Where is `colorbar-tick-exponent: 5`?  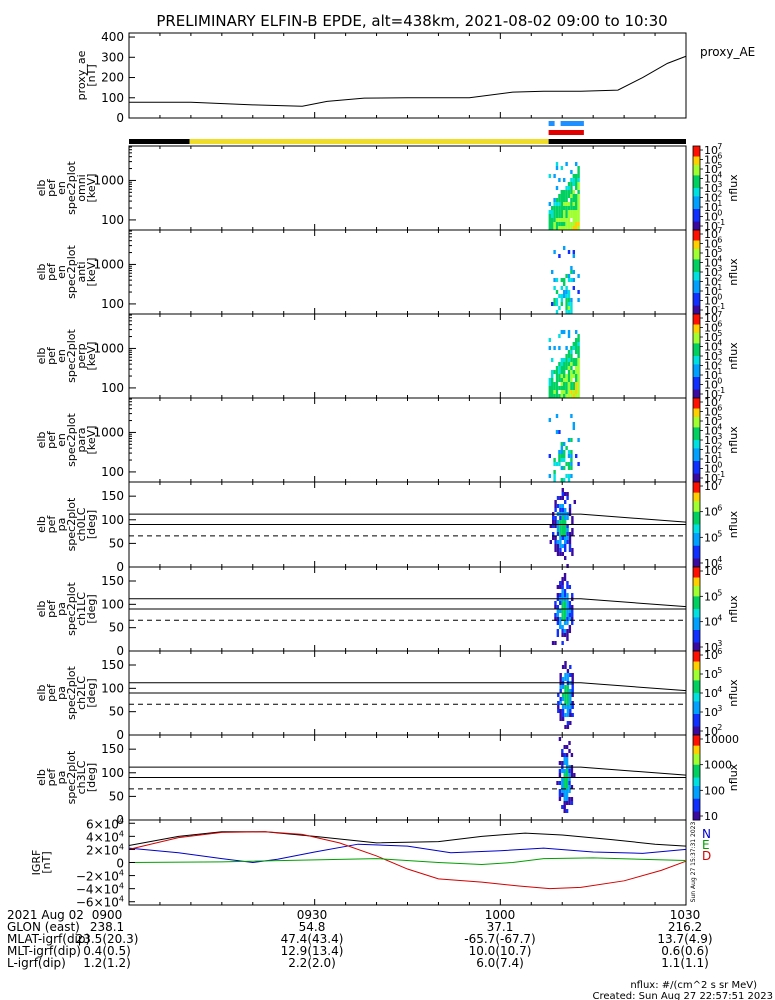 colorbar-tick-exponent: 5 is located at coordinates (719, 333).